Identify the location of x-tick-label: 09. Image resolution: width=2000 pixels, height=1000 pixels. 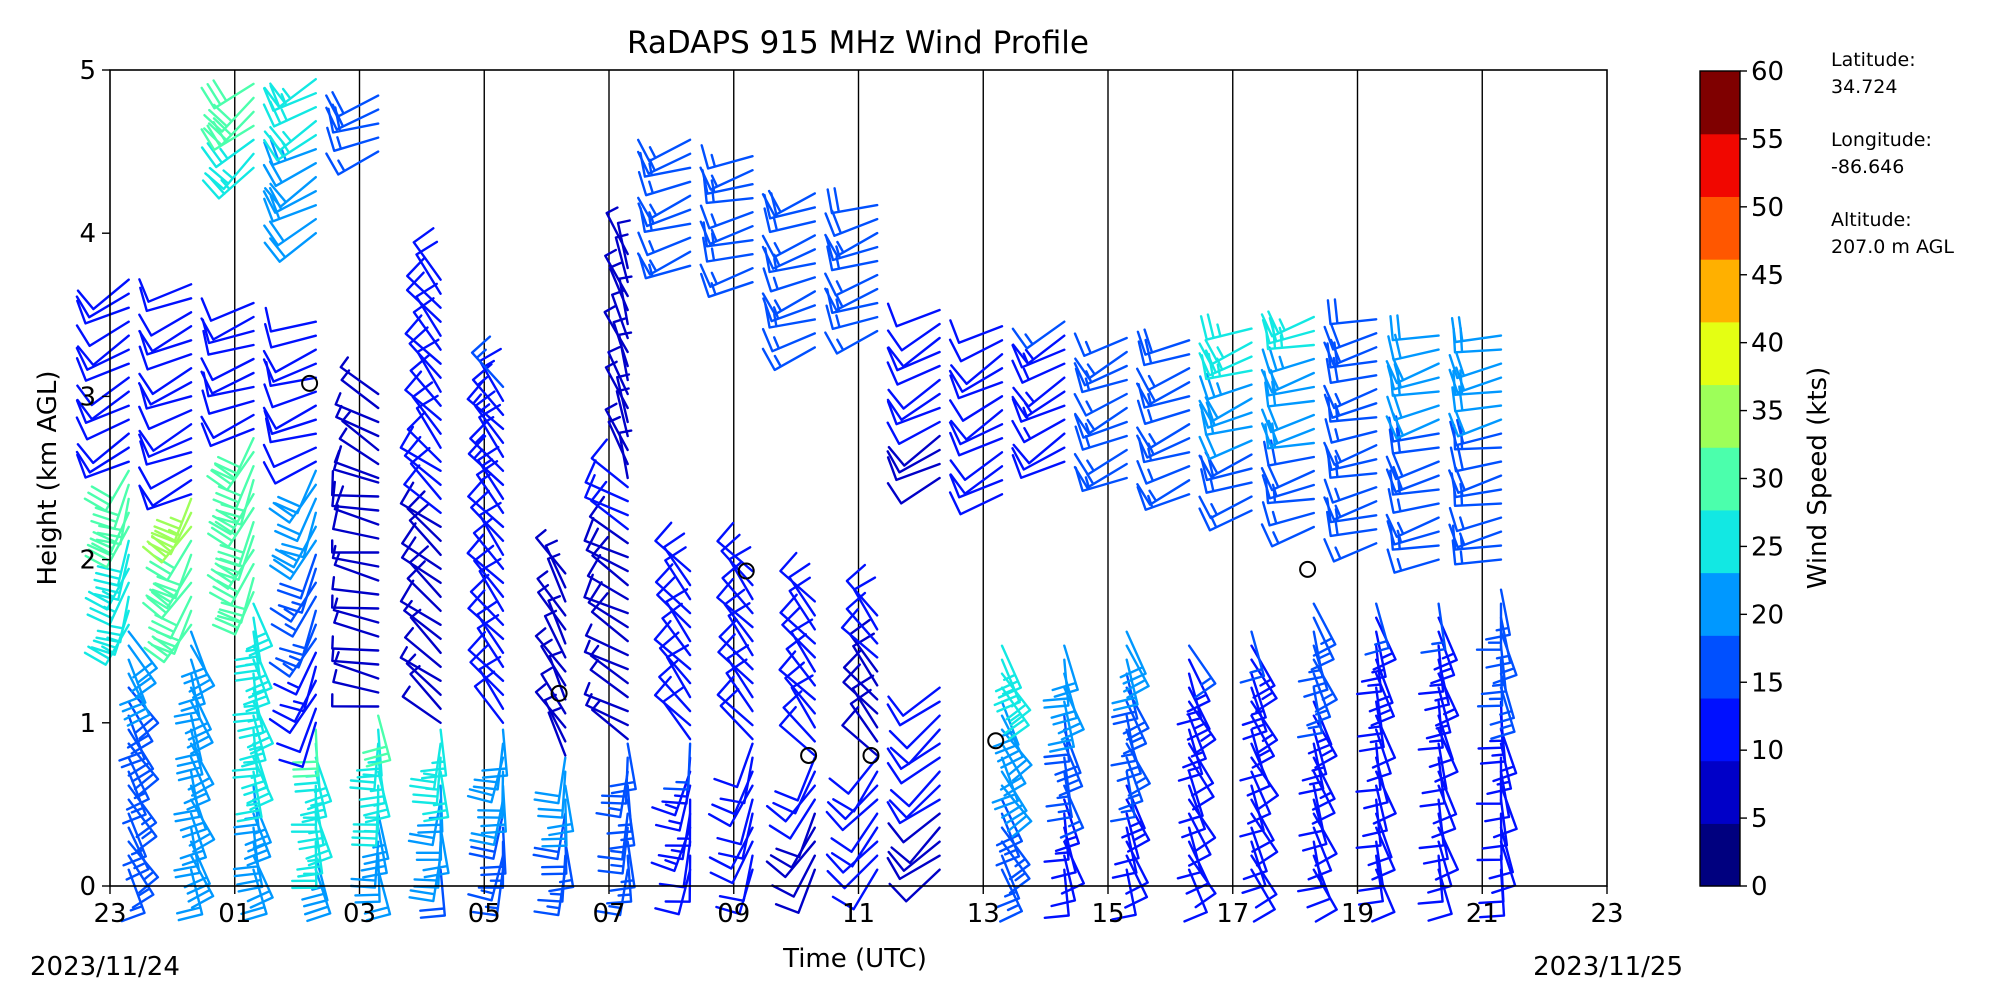
(733, 914).